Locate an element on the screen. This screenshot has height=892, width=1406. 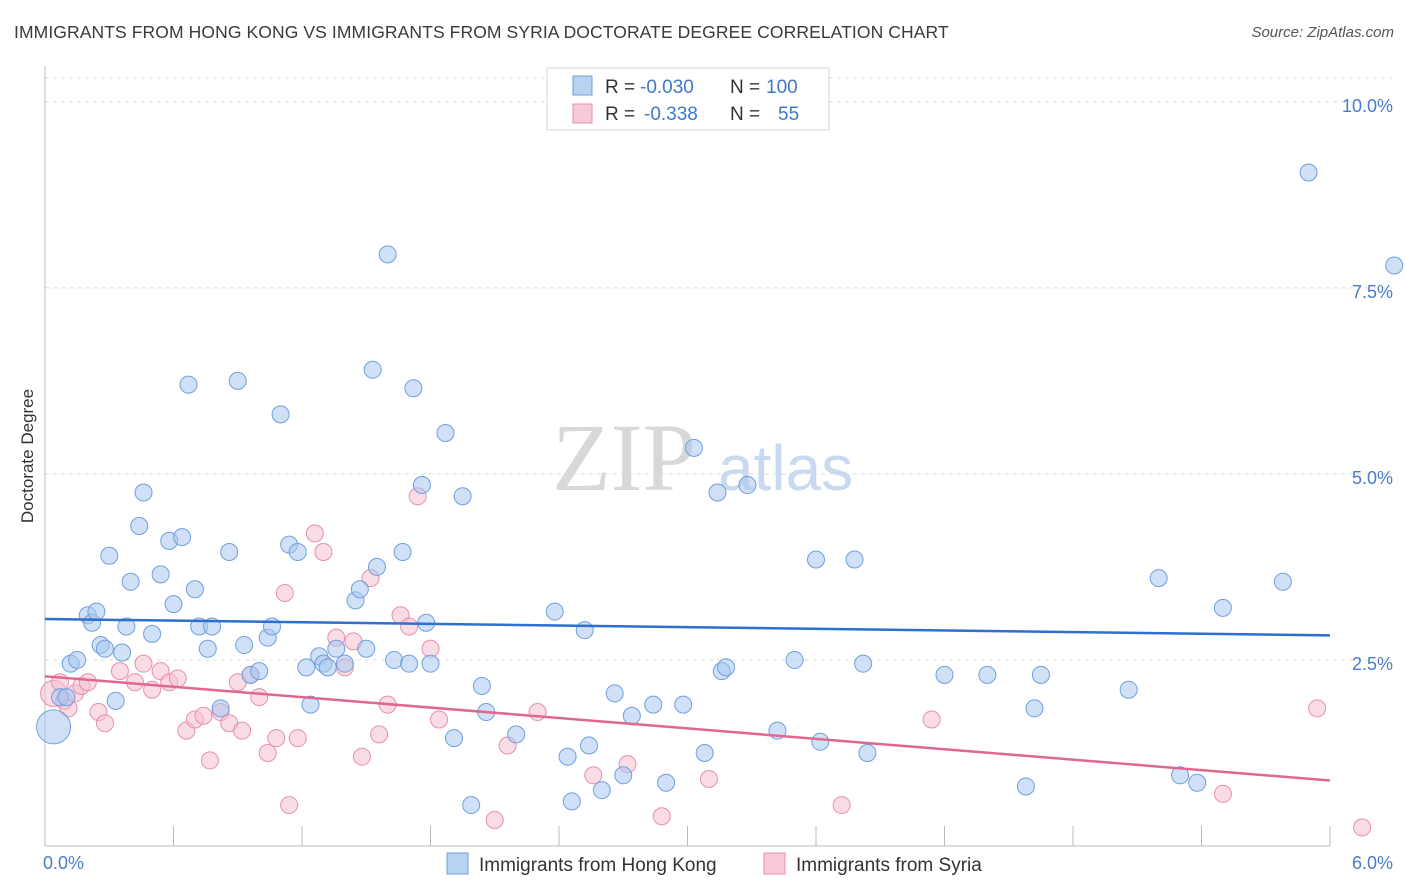
watermark-zip: ZIP is located at coordinates (624, 457).